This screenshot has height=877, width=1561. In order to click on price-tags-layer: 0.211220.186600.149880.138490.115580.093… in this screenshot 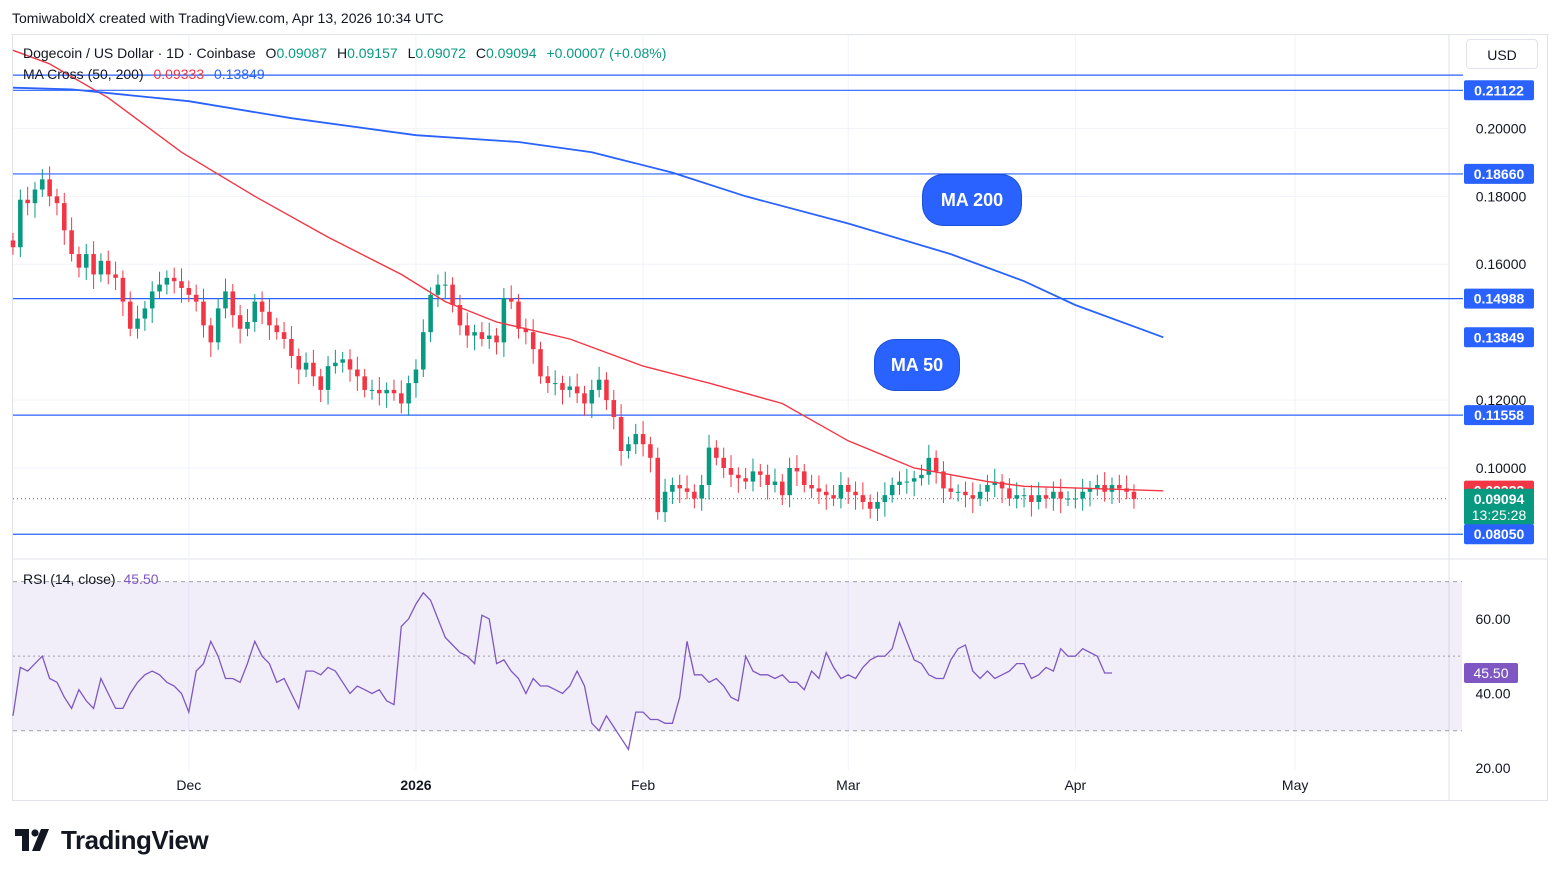, I will do `click(1499, 312)`.